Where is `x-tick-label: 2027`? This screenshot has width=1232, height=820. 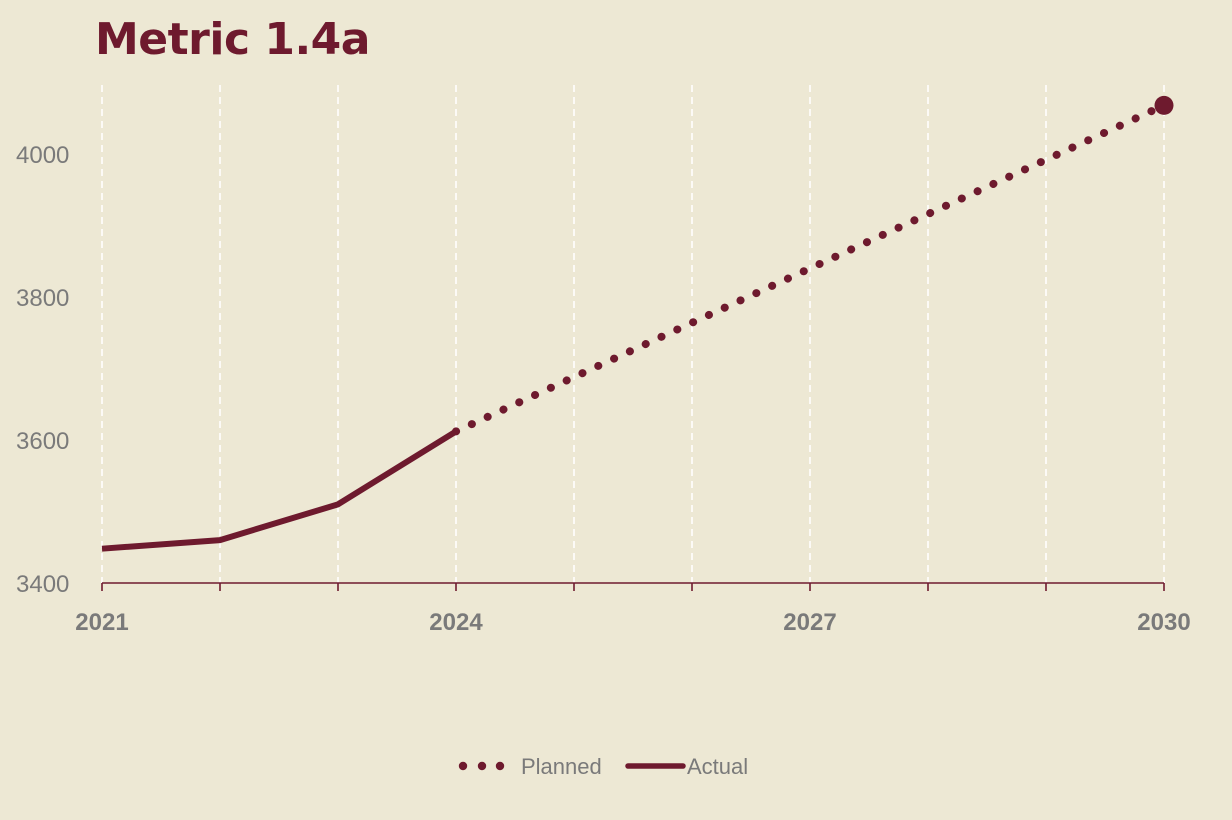
x-tick-label: 2027 is located at coordinates (809, 622).